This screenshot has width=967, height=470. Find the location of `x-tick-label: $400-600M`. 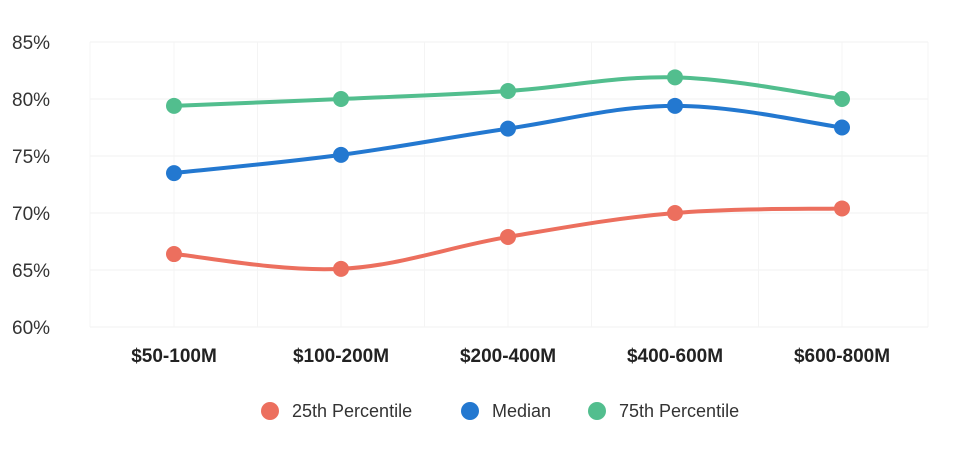

x-tick-label: $400-600M is located at coordinates (675, 356).